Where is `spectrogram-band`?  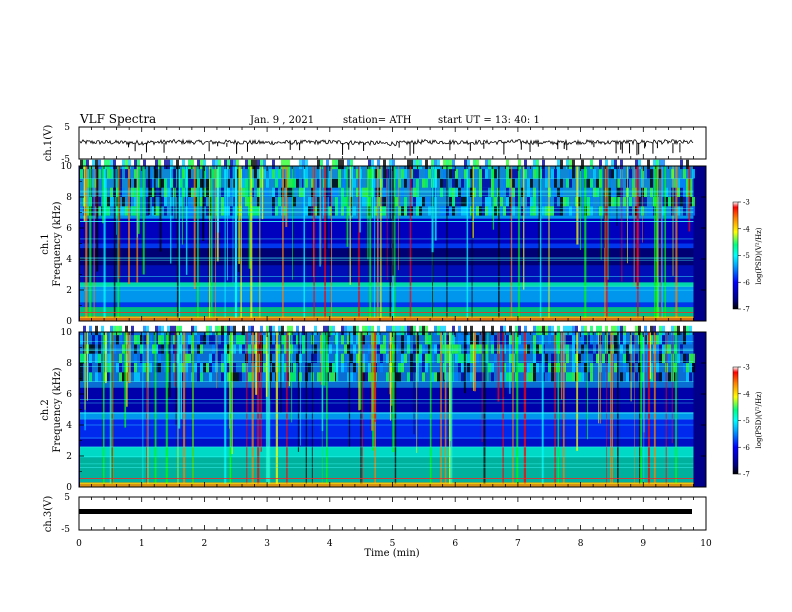 spectrogram-band is located at coordinates (387, 452).